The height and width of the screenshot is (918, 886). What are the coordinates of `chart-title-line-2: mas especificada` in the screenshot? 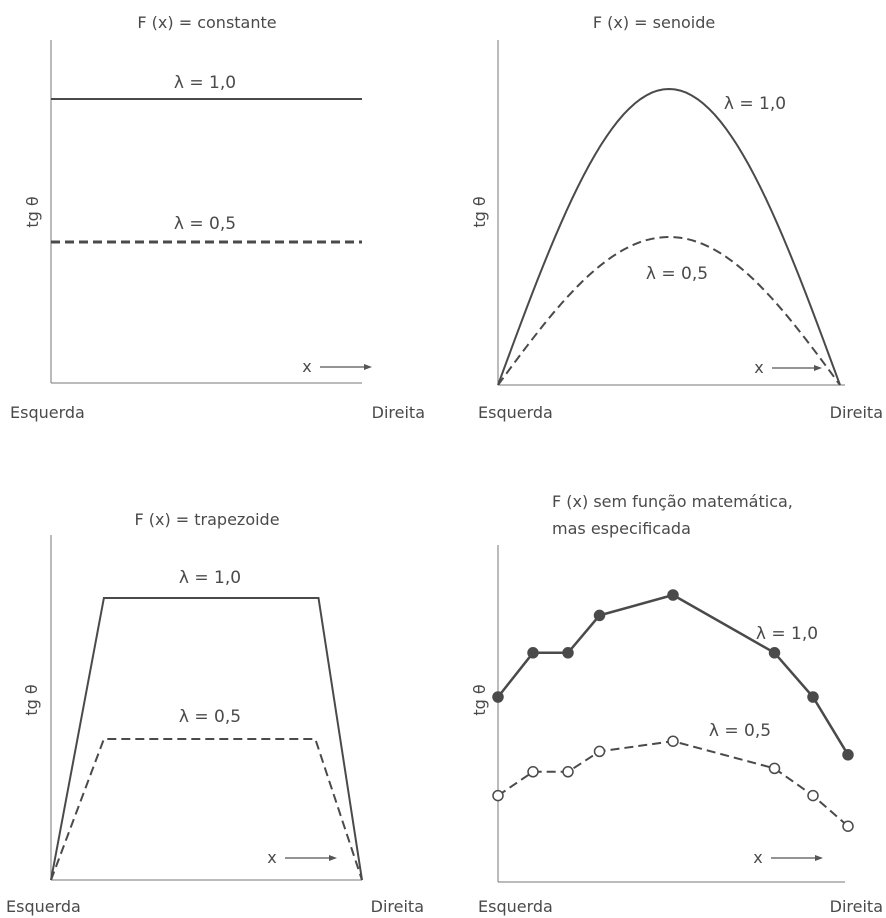 It's located at (621, 528).